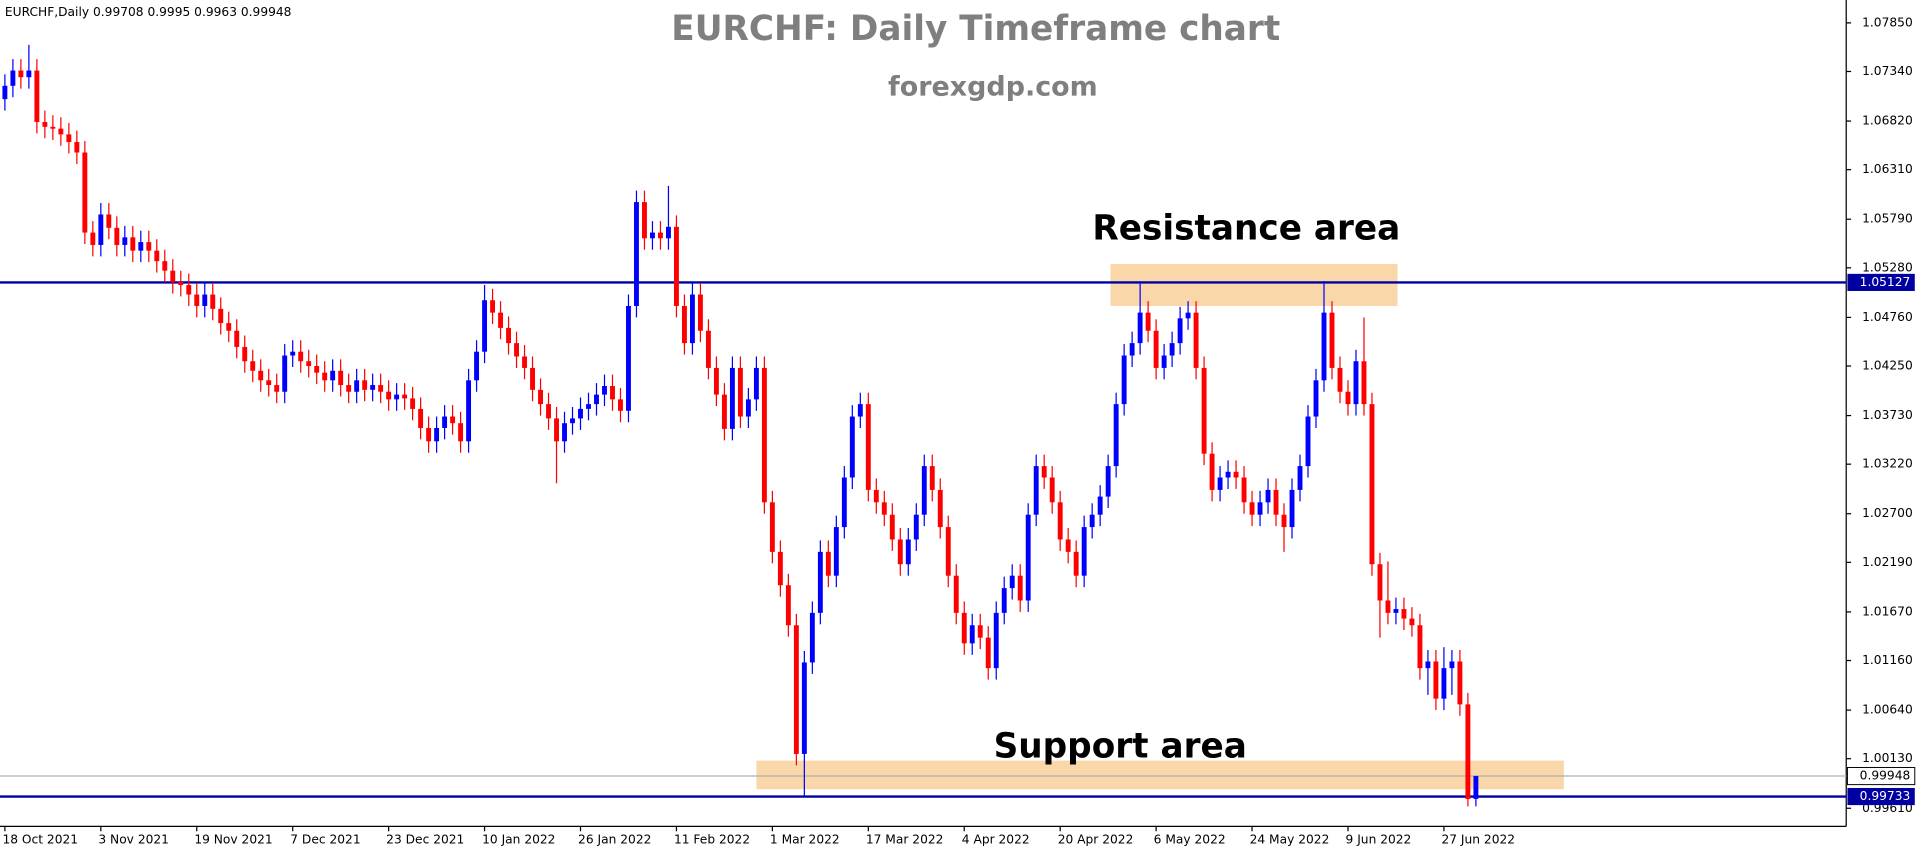  What do you see at coordinates (996, 839) in the screenshot?
I see `x-tick-label: 4 Apr 2022` at bounding box center [996, 839].